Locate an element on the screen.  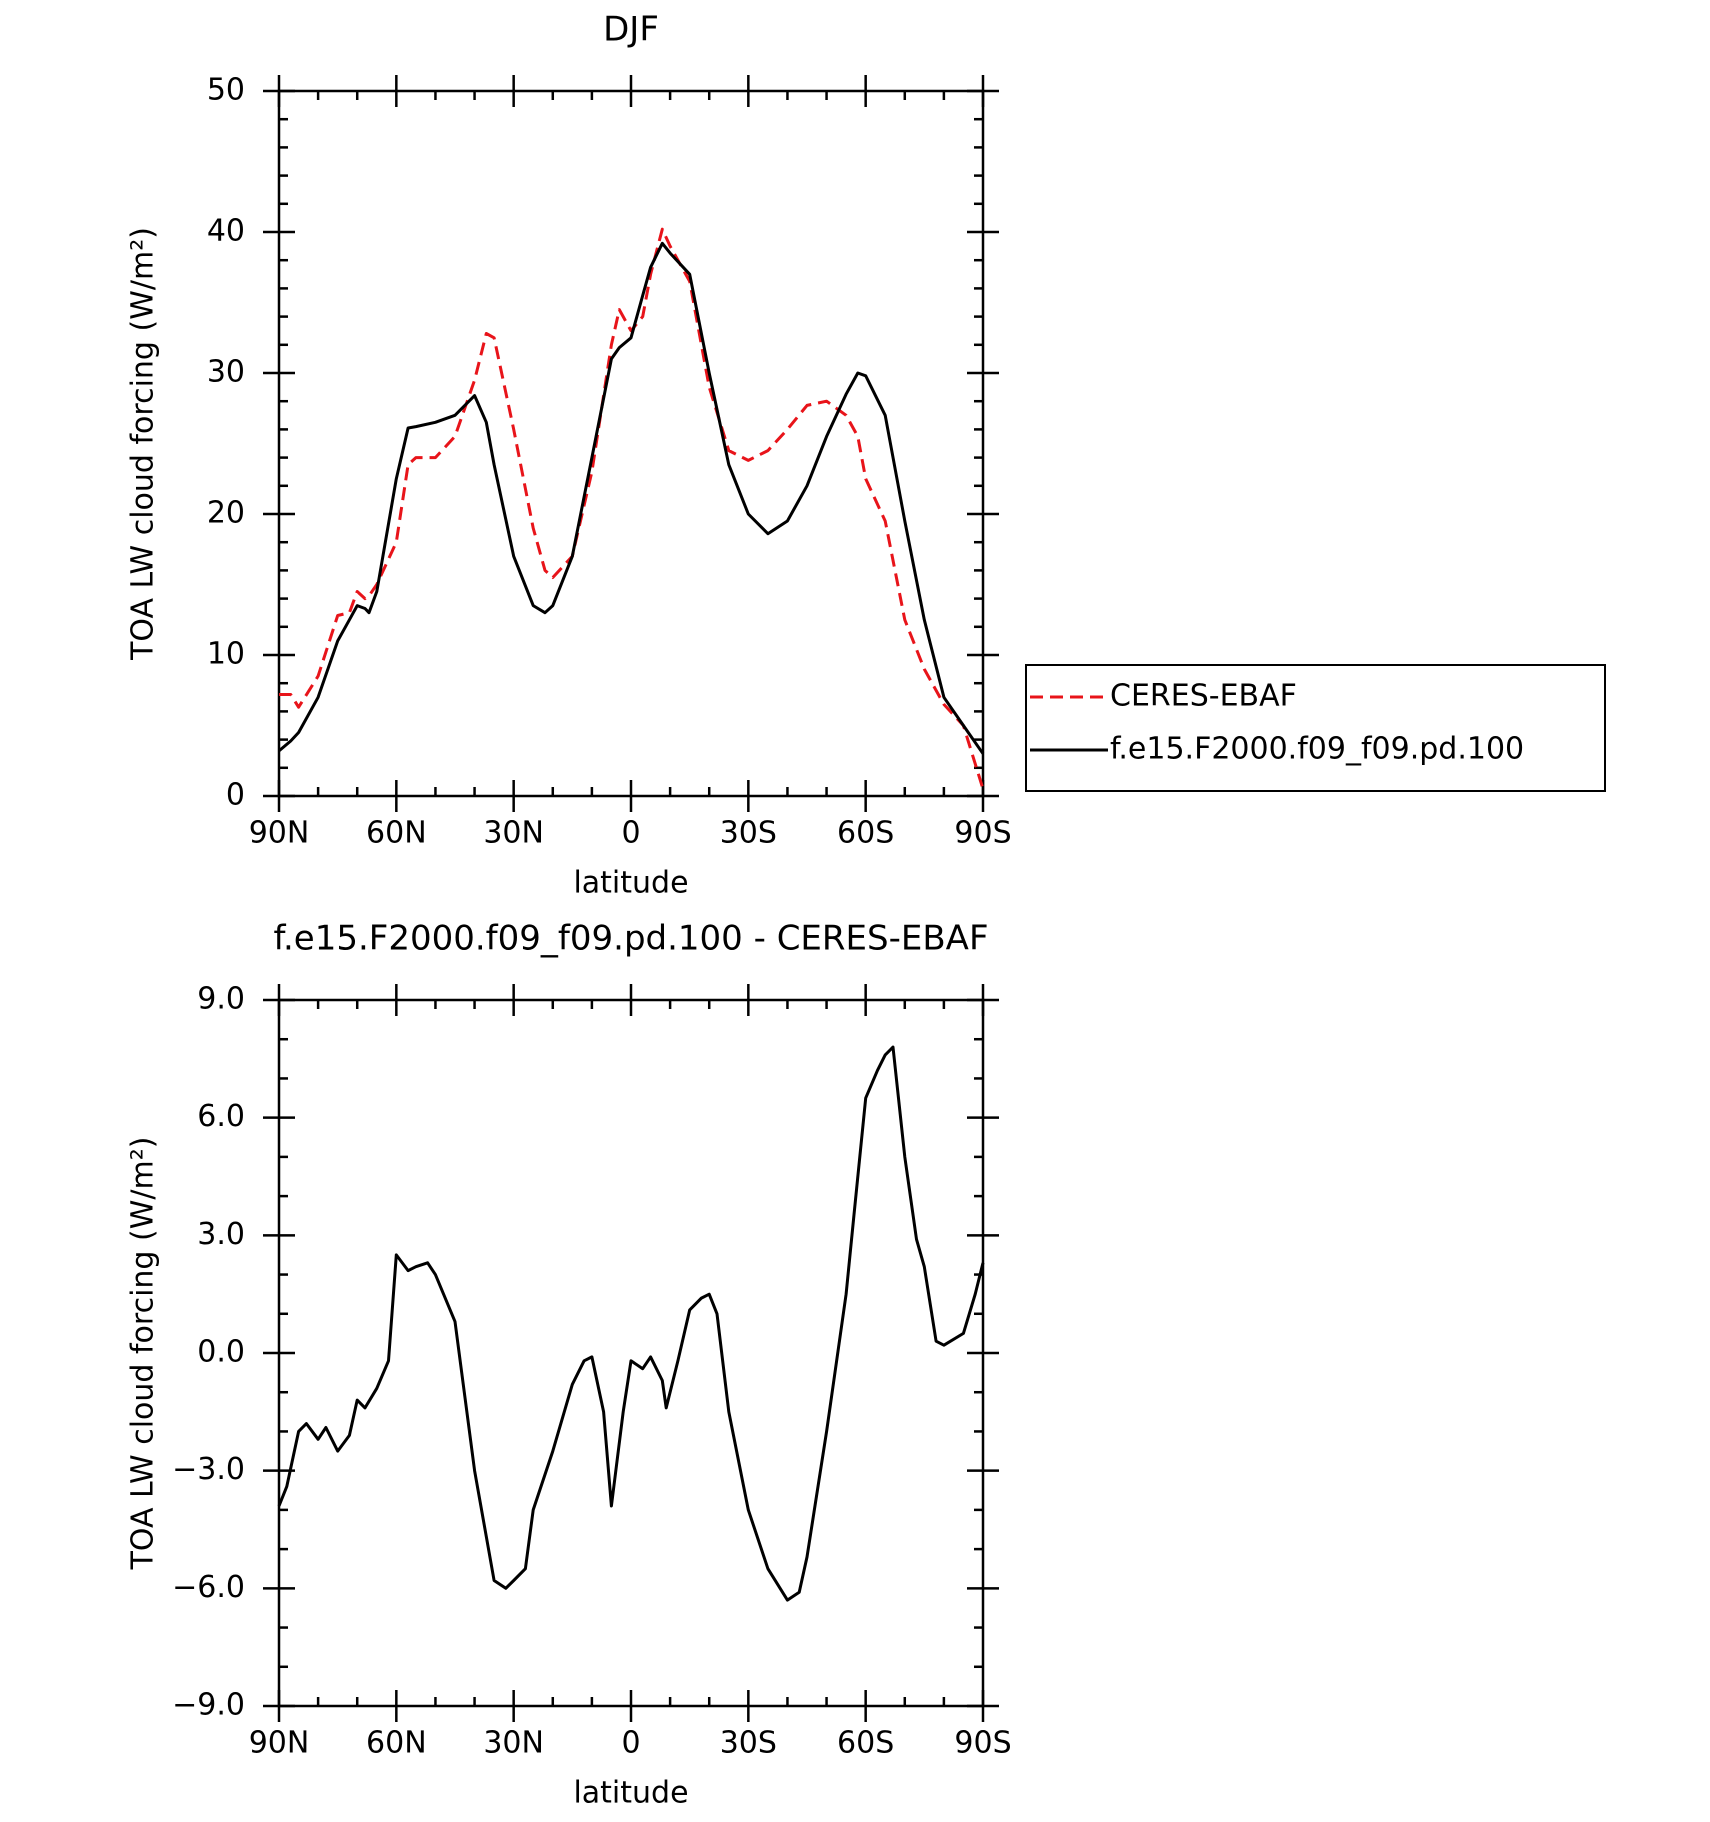
y-tick-label: 3.0 is located at coordinates (221, 1234).